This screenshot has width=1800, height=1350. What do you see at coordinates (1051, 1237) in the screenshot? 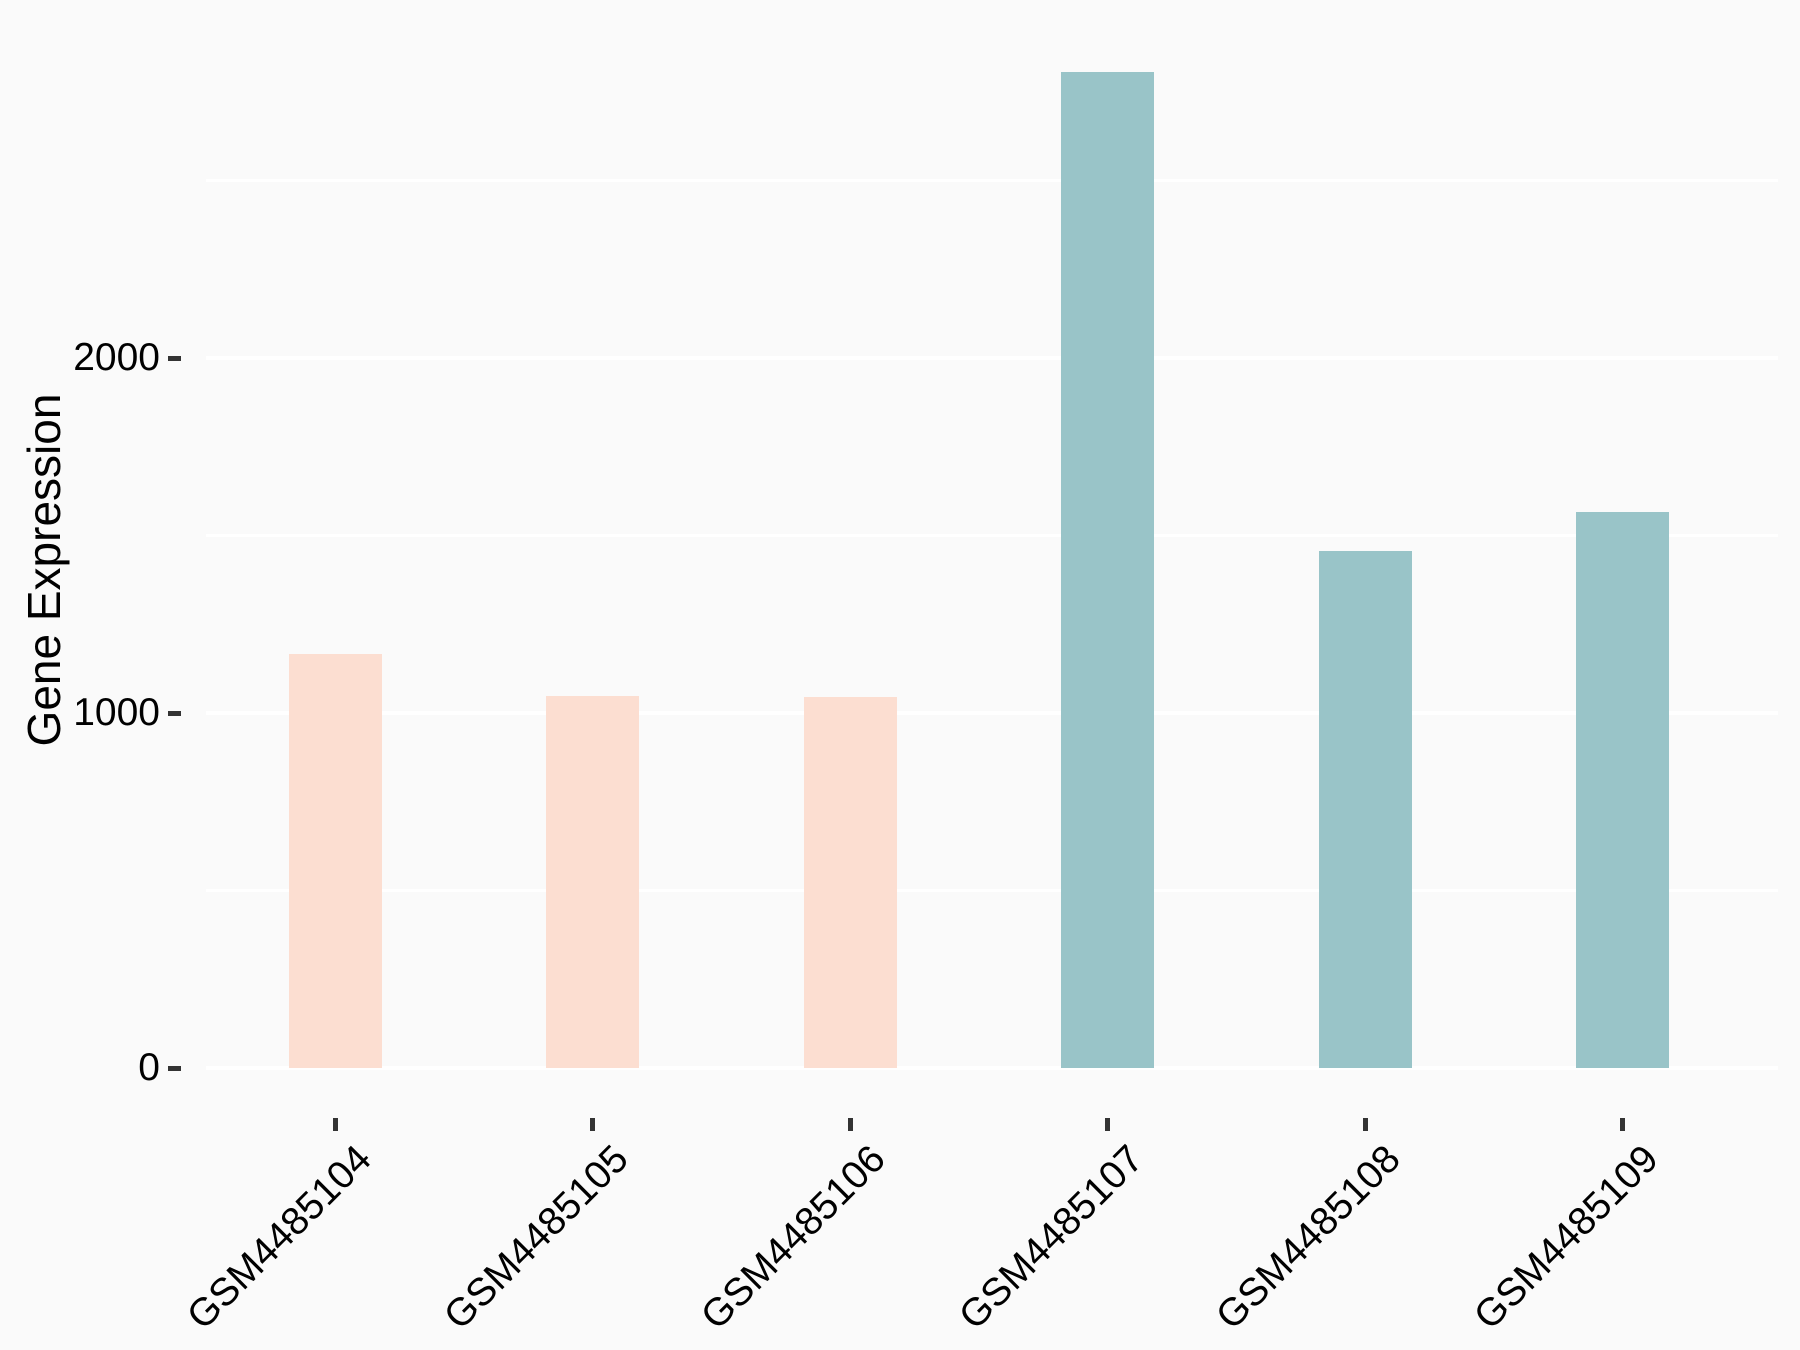
I see `x-axis-label-GSM4485107: GSM4485107` at bounding box center [1051, 1237].